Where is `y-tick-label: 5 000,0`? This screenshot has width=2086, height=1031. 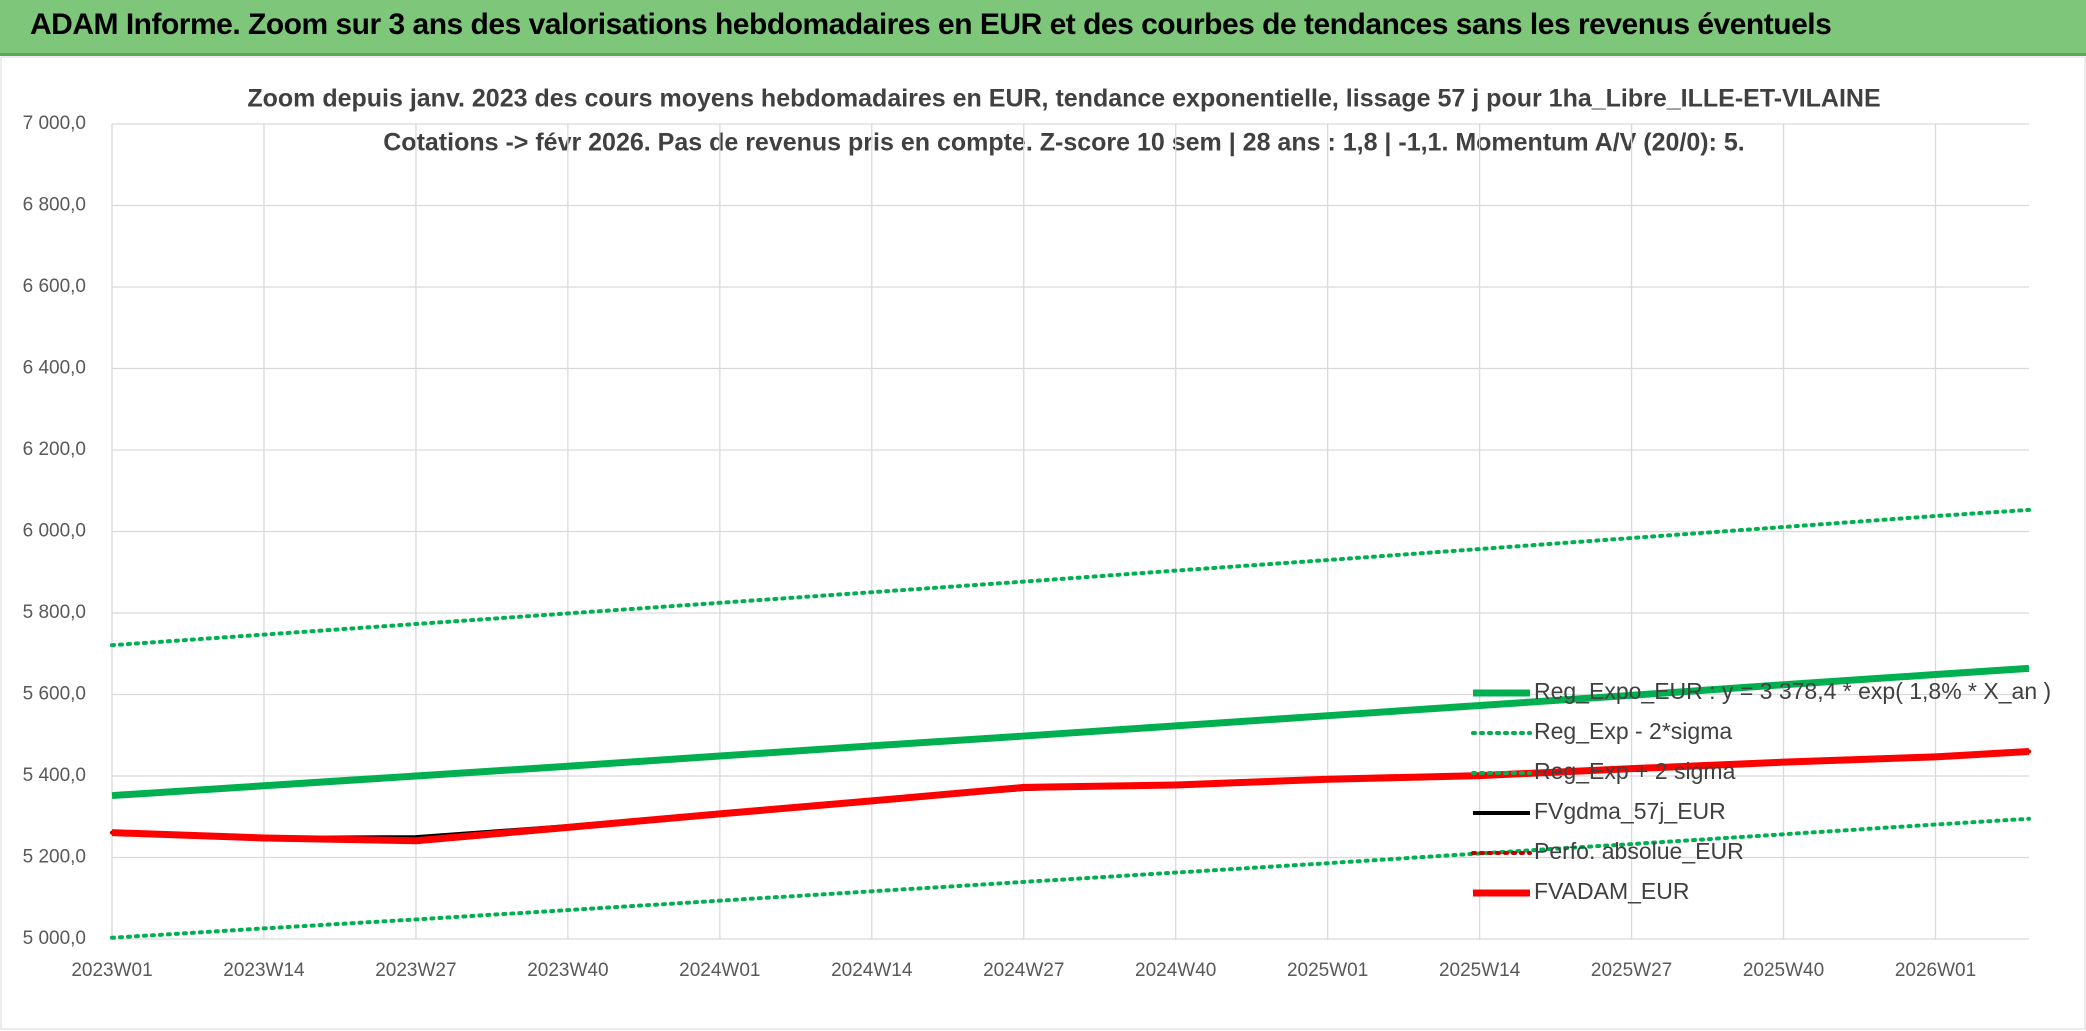
y-tick-label: 5 000,0 is located at coordinates (54, 938).